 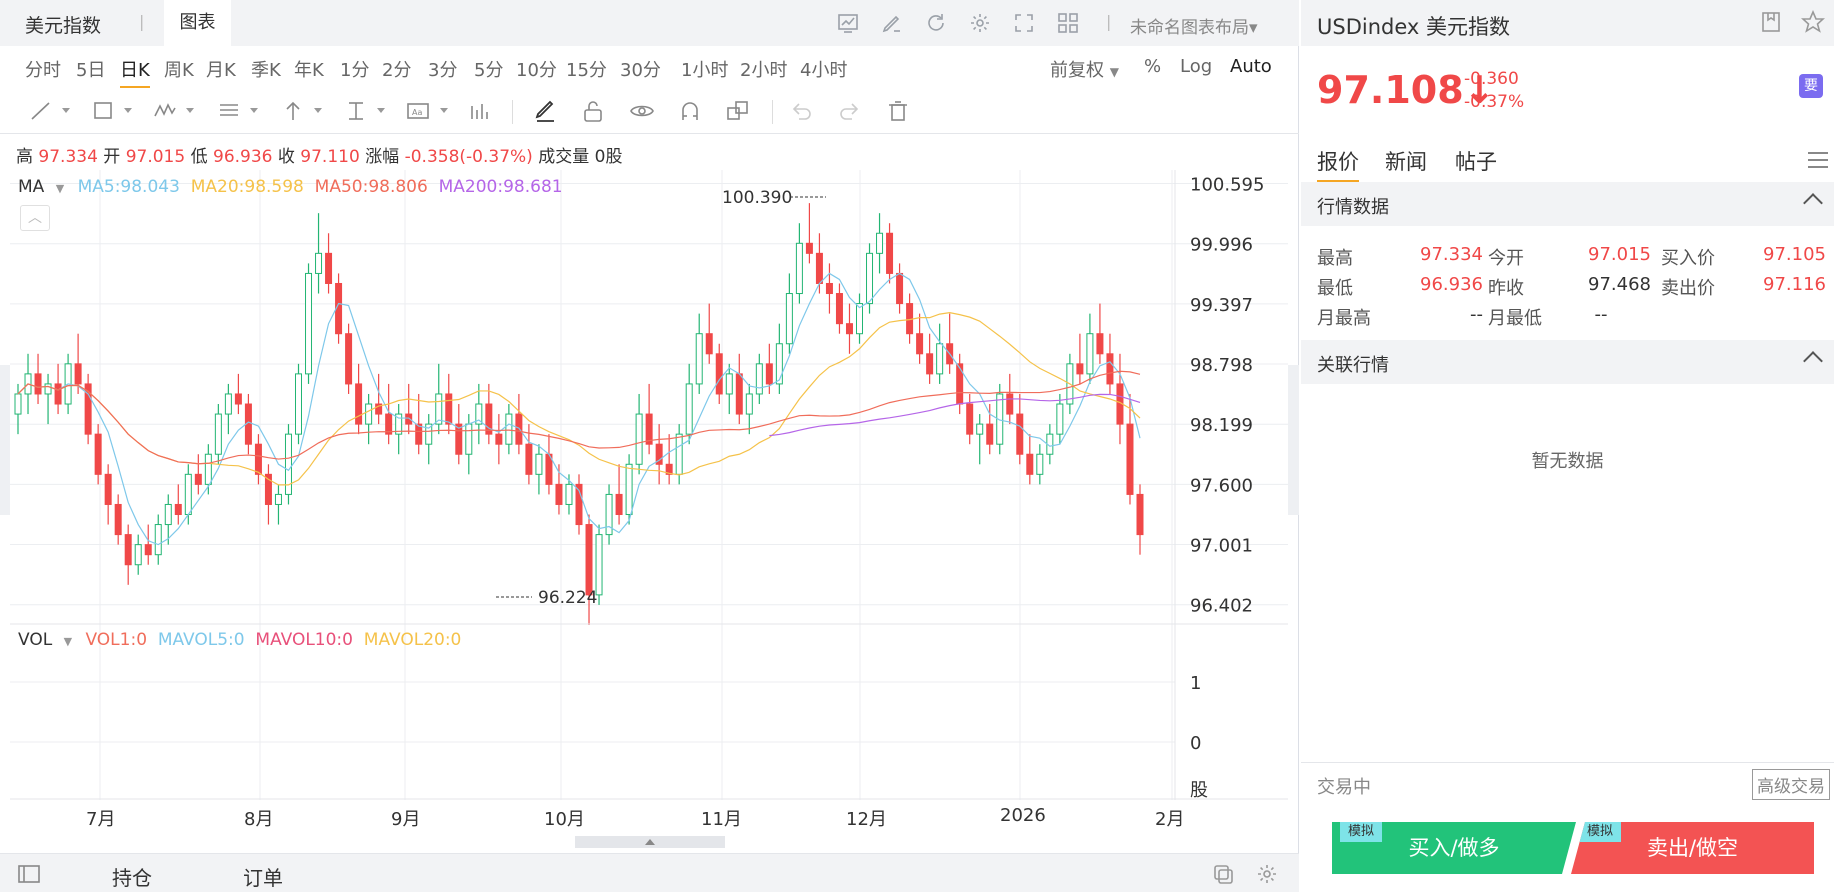 What do you see at coordinates (91, 70) in the screenshot?
I see `period-1: 5日` at bounding box center [91, 70].